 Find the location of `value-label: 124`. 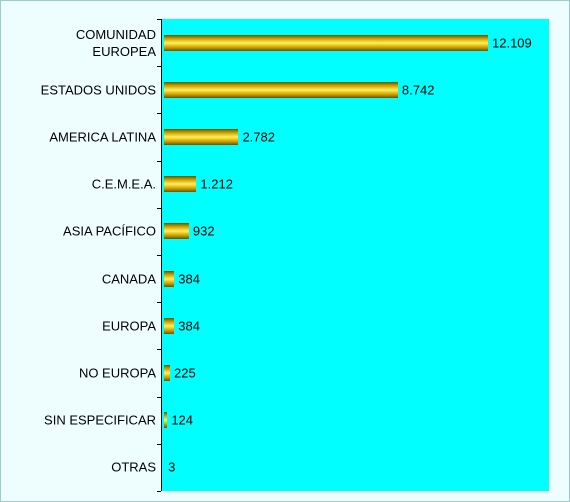

value-label: 124 is located at coordinates (182, 420).